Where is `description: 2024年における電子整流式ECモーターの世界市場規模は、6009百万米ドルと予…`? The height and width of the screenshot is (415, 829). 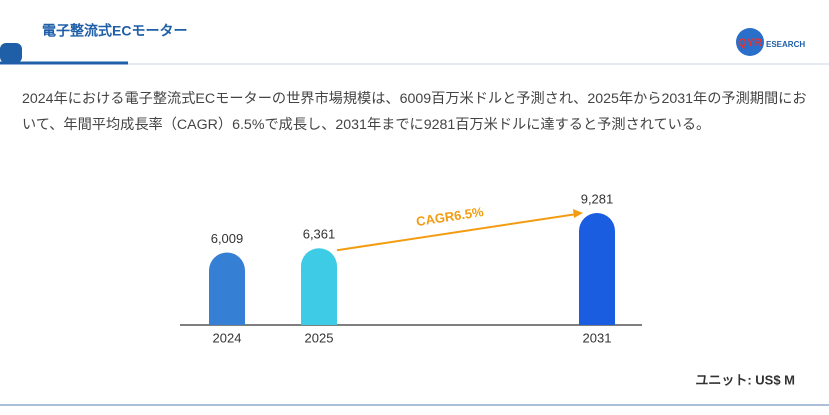 description: 2024年における電子整流式ECモーターの世界市場規模は、6009百万米ドルと予… is located at coordinates (414, 112).